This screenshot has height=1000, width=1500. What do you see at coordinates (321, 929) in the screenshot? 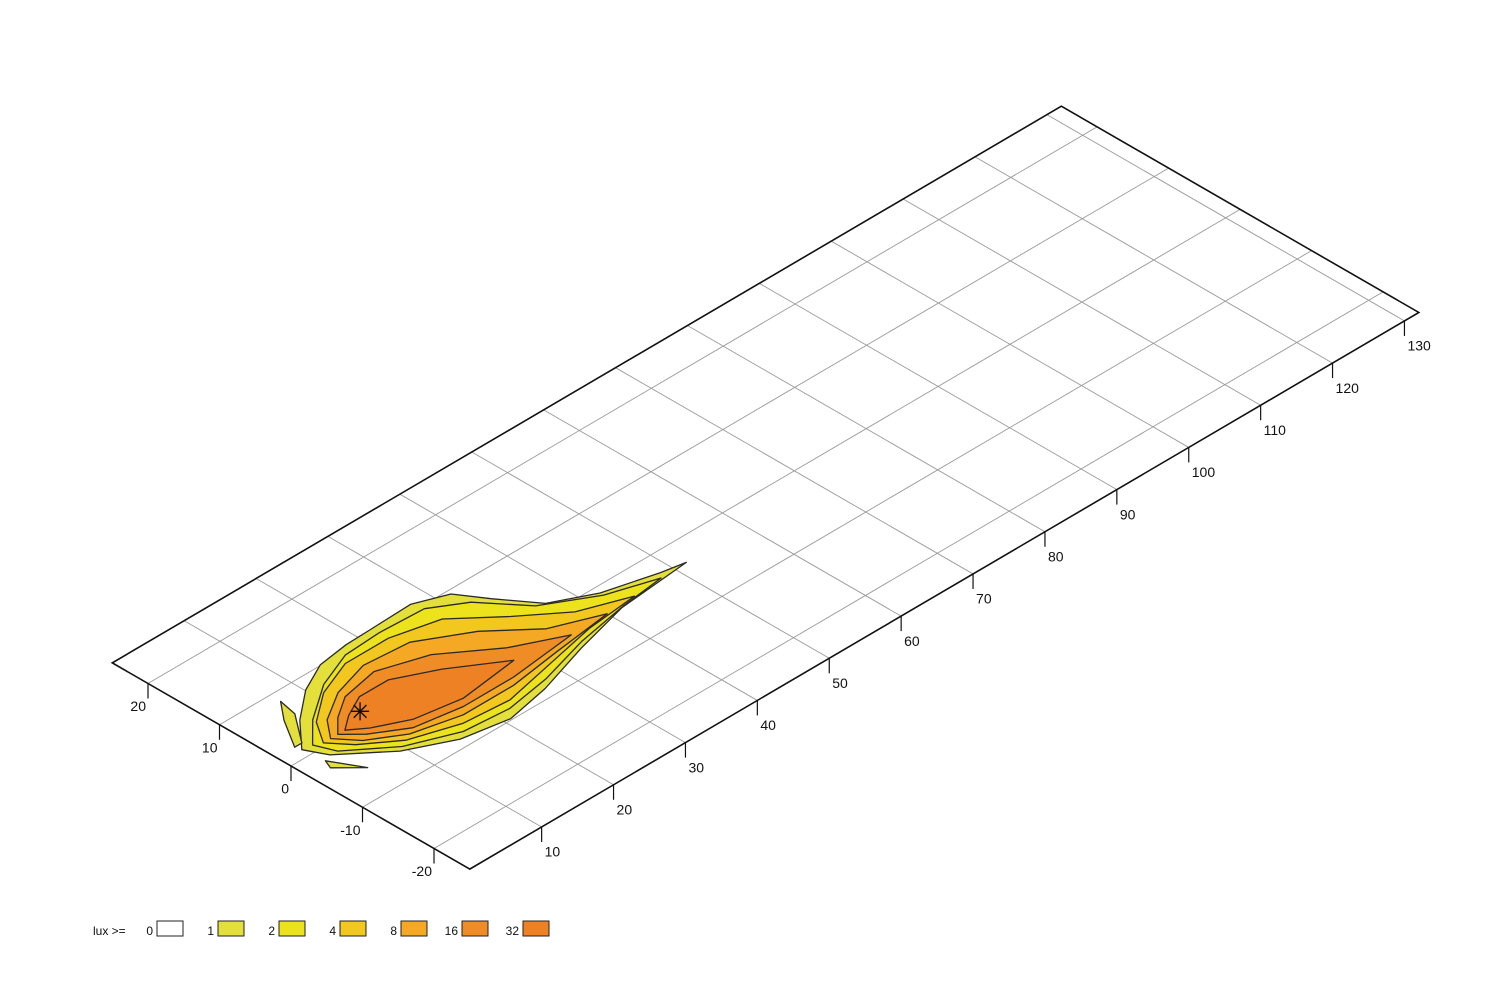
I see `legend: lux >= 0 1 2 4 8 16 32` at bounding box center [321, 929].